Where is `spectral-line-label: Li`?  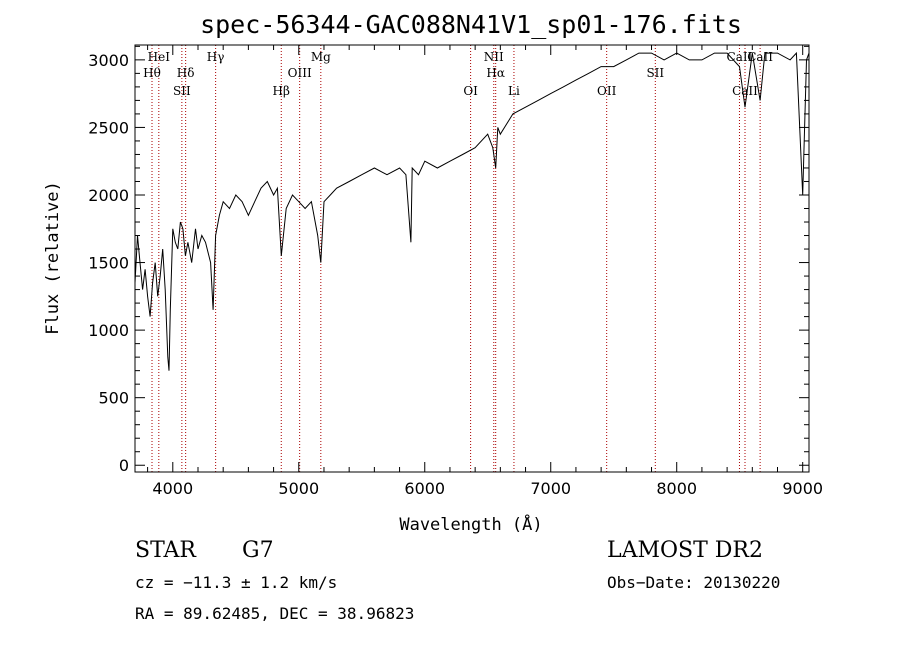 spectral-line-label: Li is located at coordinates (514, 91).